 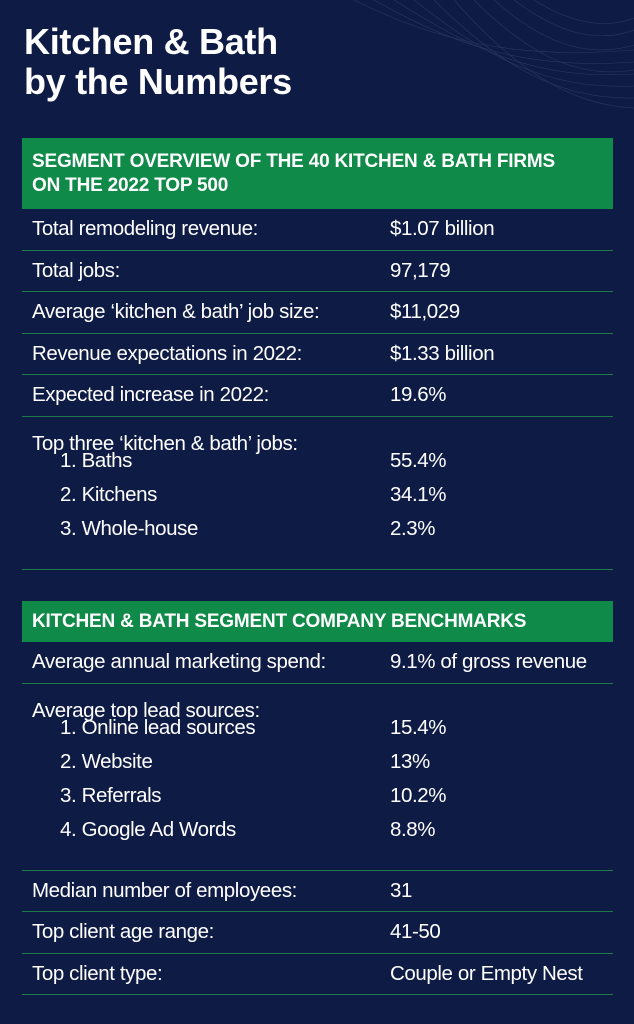 I want to click on decorative-wave-lines, so click(x=493, y=54).